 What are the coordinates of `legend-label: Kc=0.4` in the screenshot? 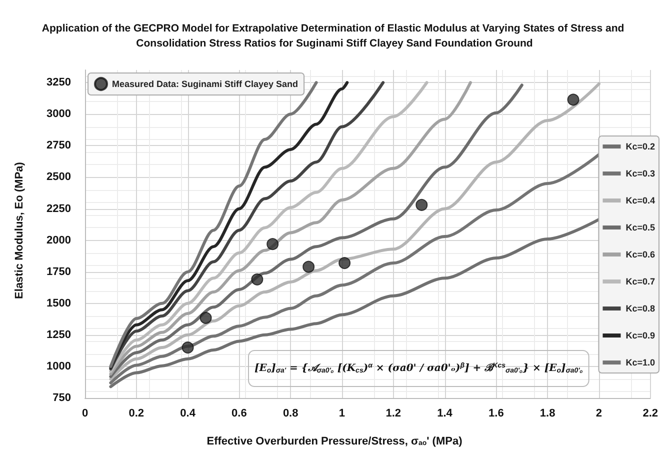 It's located at (641, 201).